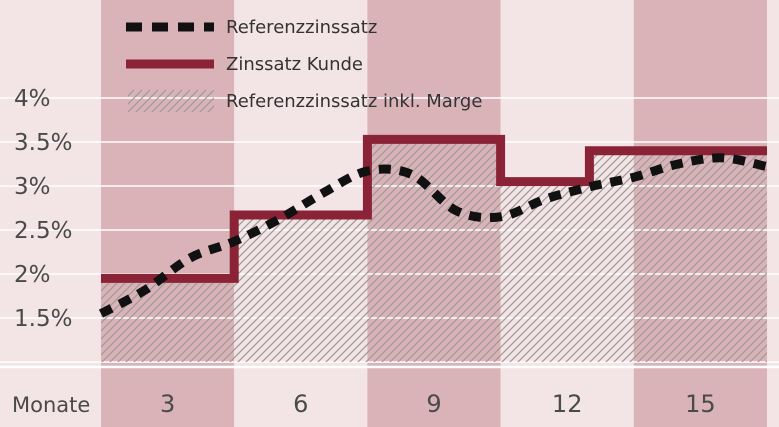 Image resolution: width=779 pixels, height=427 pixels. I want to click on x-tick-label: 9, so click(433, 404).